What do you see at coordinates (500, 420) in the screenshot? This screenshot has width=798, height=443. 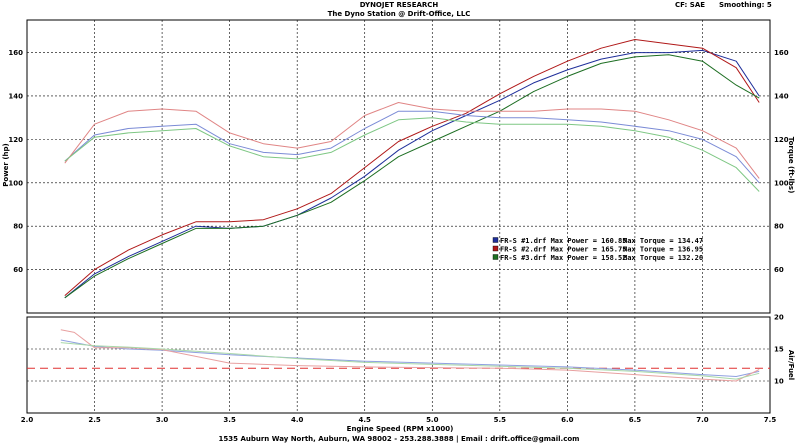 I see `x-tick-label: 5.5` at bounding box center [500, 420].